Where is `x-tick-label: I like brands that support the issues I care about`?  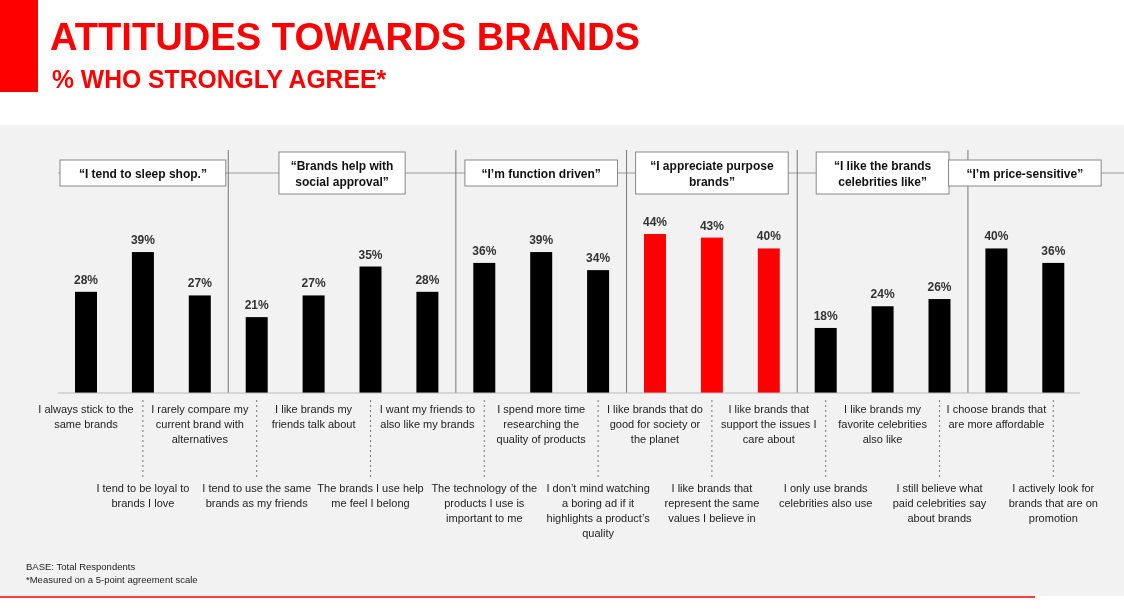 x-tick-label: I like brands that support the issues I care about is located at coordinates (769, 424).